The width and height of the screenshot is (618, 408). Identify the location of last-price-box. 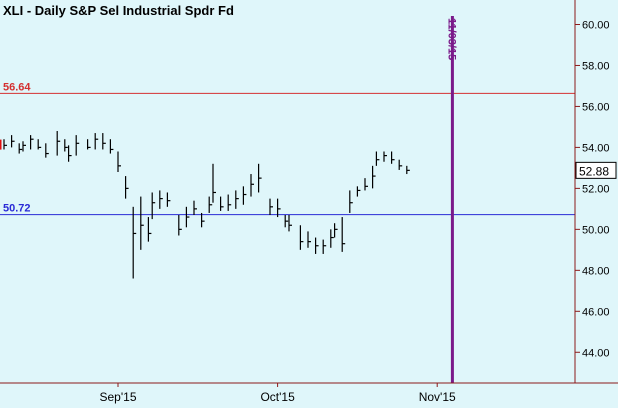
(596, 170).